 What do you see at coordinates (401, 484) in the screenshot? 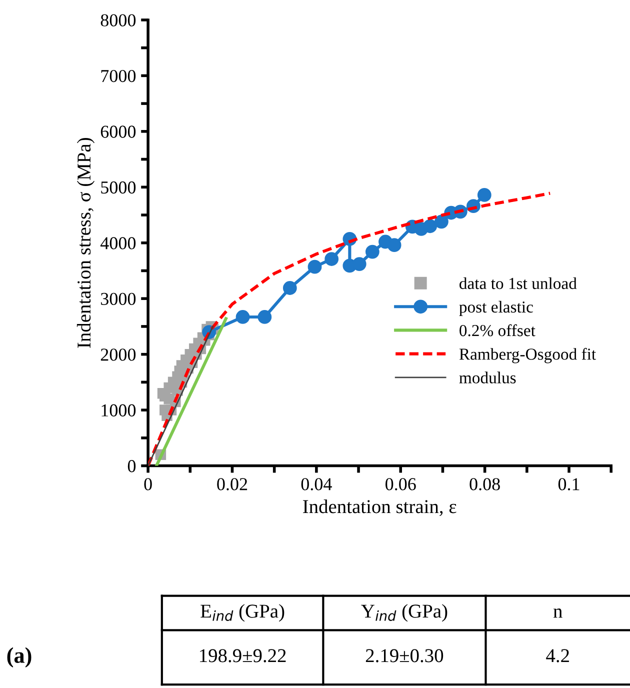
I see `x-tick-label: 0.06` at bounding box center [401, 484].